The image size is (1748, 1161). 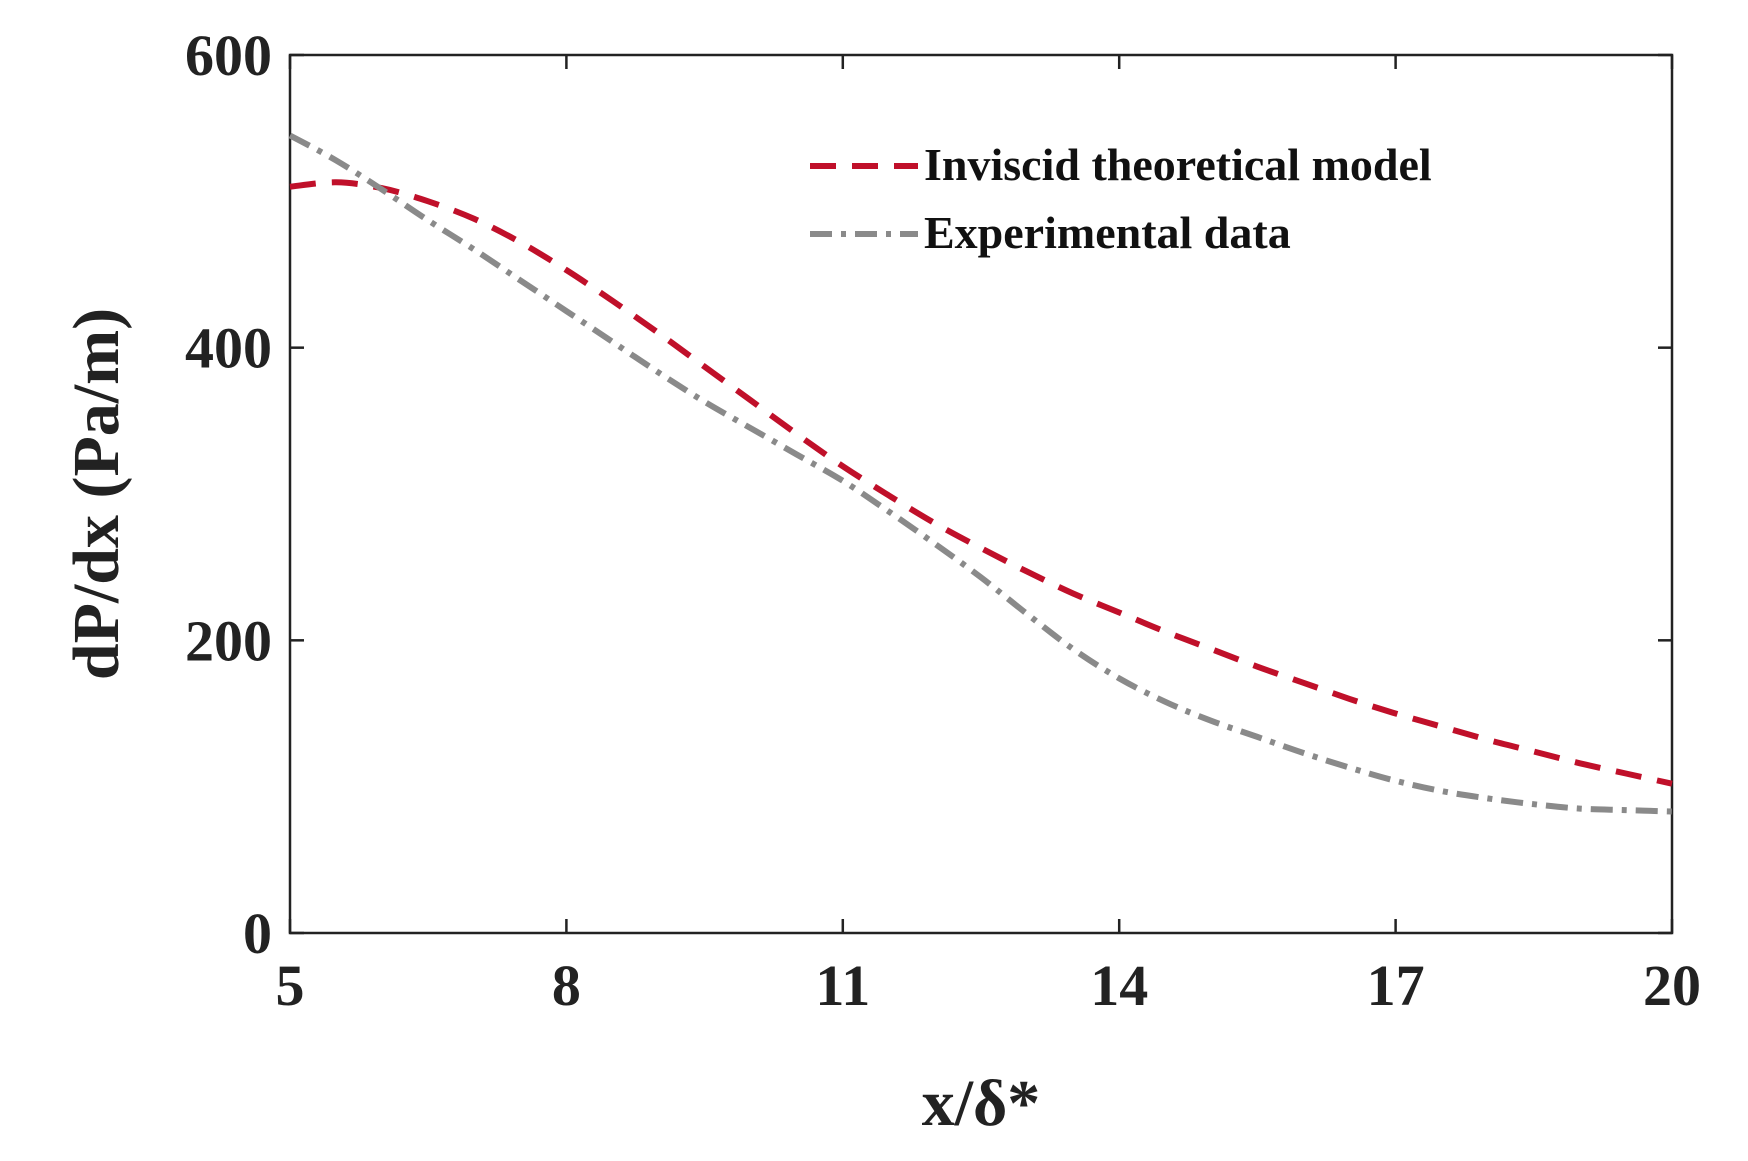 I want to click on y-tick-label: 400, so click(x=228, y=348).